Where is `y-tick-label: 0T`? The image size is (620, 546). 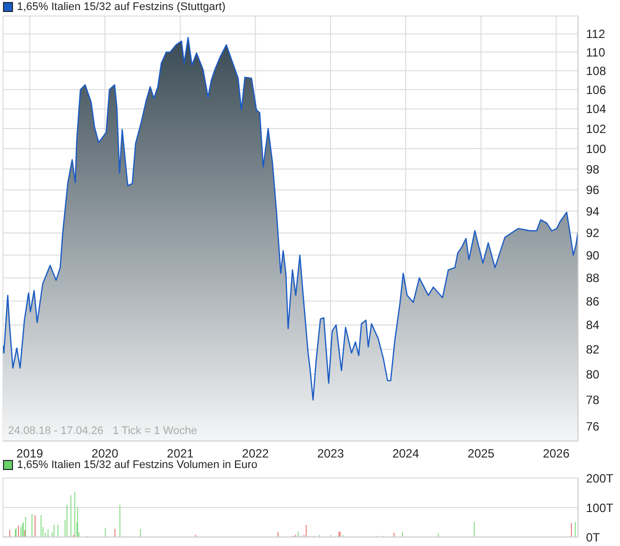 y-tick-label: 0T is located at coordinates (593, 537).